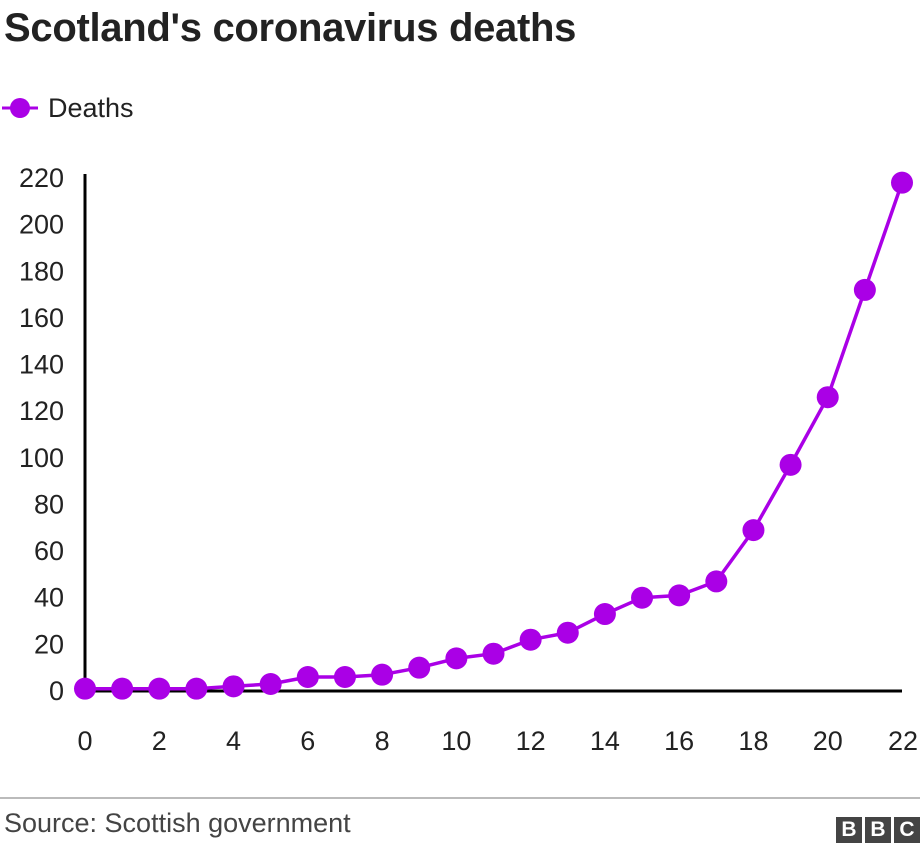 The height and width of the screenshot is (854, 920). What do you see at coordinates (159, 741) in the screenshot?
I see `x-tick-label: 2` at bounding box center [159, 741].